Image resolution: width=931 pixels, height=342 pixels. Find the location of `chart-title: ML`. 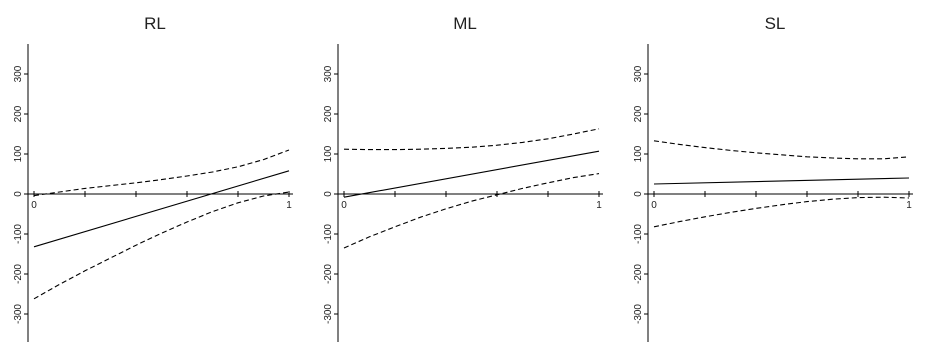

chart-title: ML is located at coordinates (465, 23).